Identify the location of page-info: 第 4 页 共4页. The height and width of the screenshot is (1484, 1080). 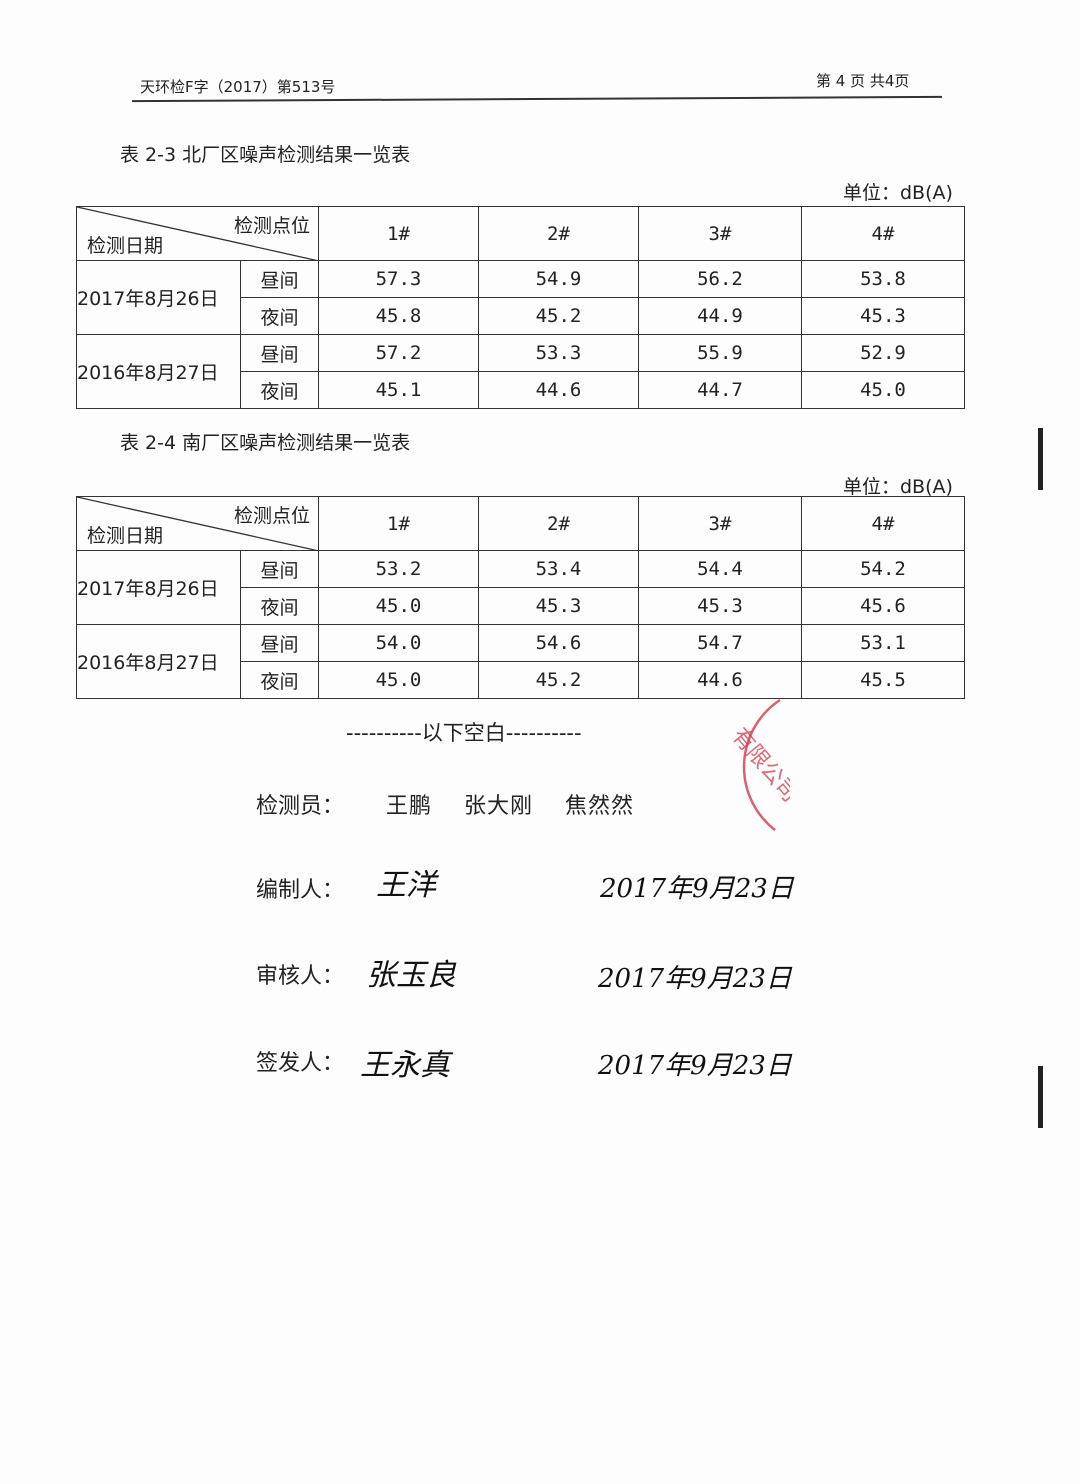
(863, 81).